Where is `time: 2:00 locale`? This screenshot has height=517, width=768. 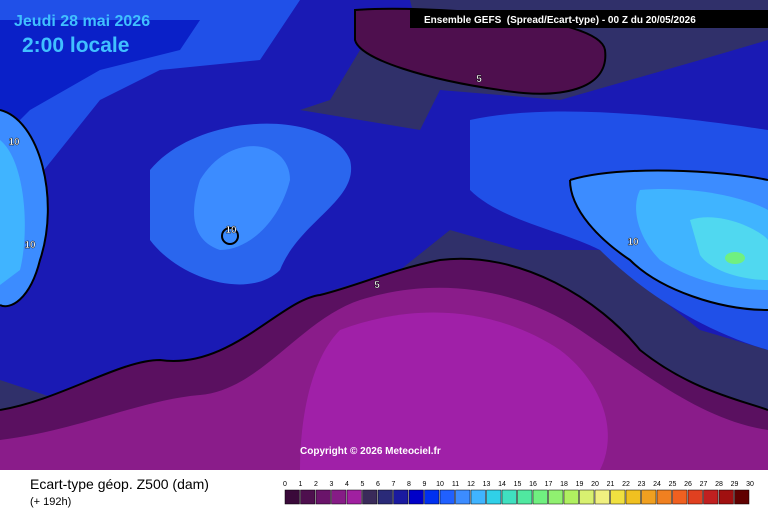 time: 2:00 locale is located at coordinates (75, 45).